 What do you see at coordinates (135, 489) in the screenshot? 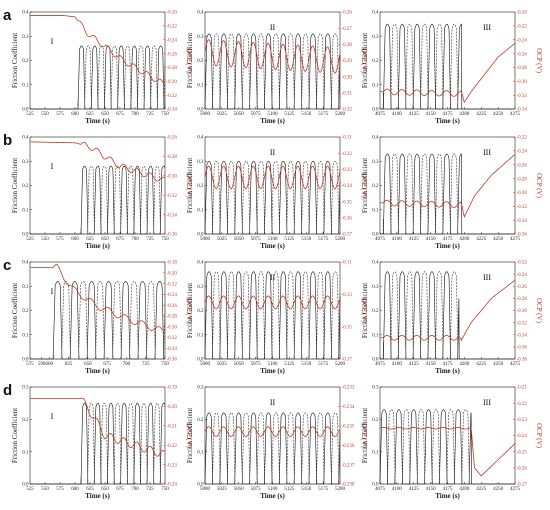
I see `x-tick-label: 700` at bounding box center [135, 489].